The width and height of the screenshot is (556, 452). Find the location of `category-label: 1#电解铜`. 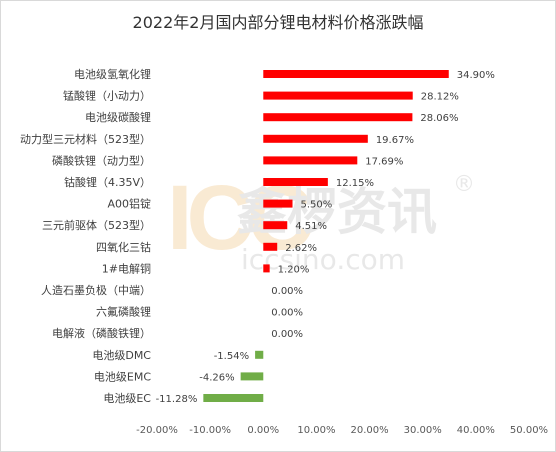

category-label: 1#电解铜 is located at coordinates (126, 268).